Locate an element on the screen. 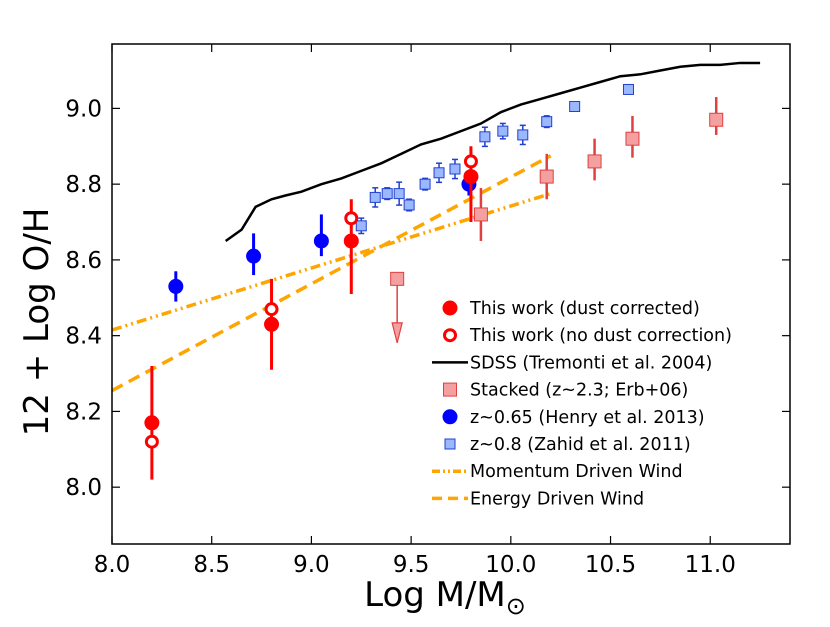 The width and height of the screenshot is (830, 627). y-tick-label: 8.8 is located at coordinates (83, 185).